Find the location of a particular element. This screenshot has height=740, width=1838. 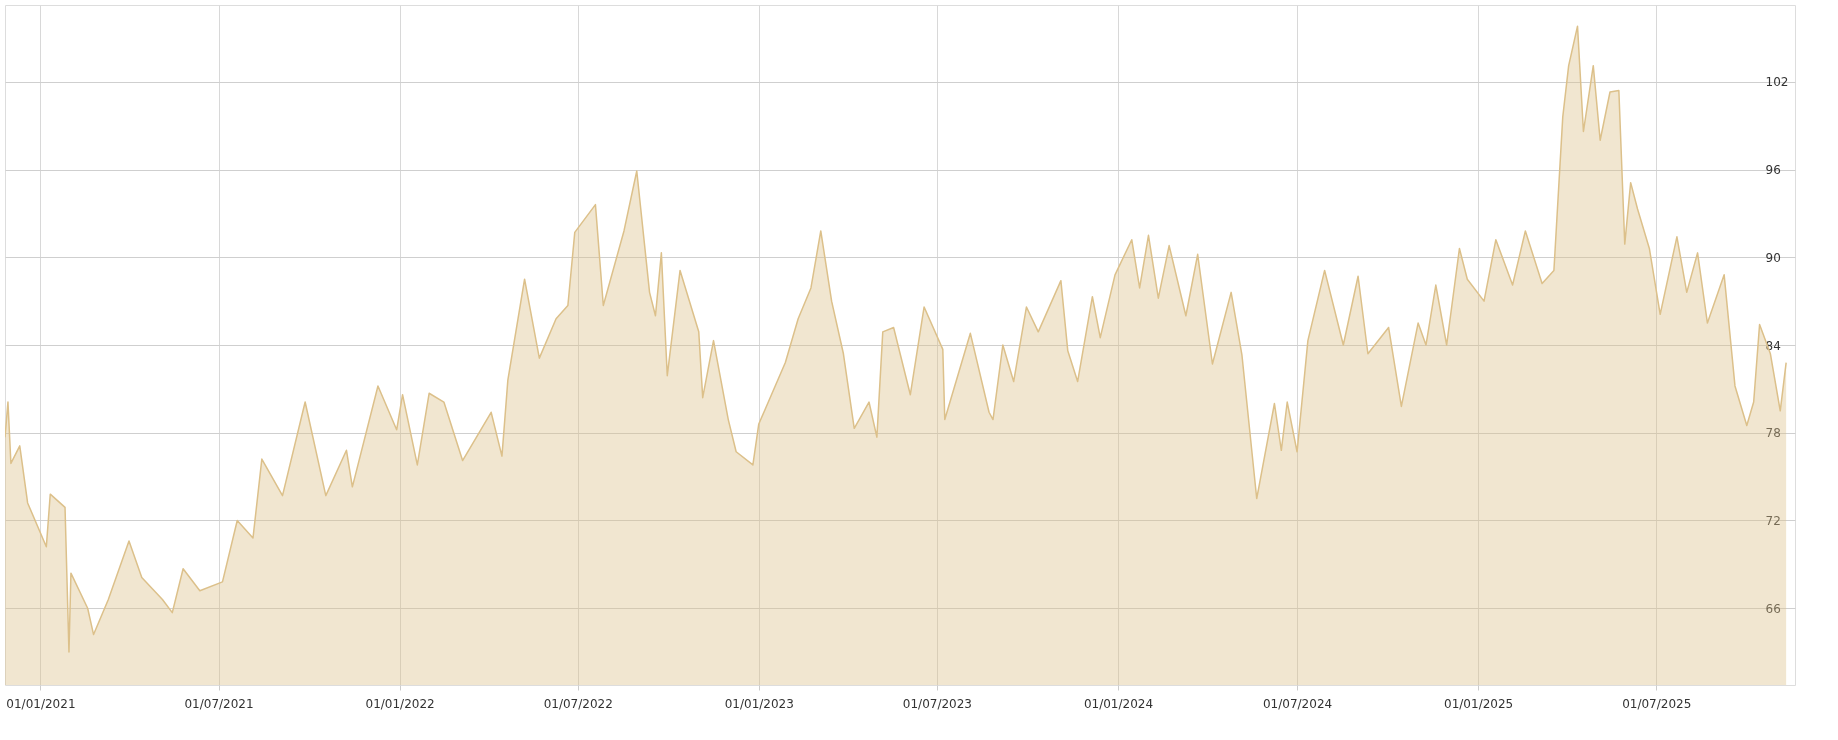

x-tick-label: 01/07/2023 is located at coordinates (937, 703).